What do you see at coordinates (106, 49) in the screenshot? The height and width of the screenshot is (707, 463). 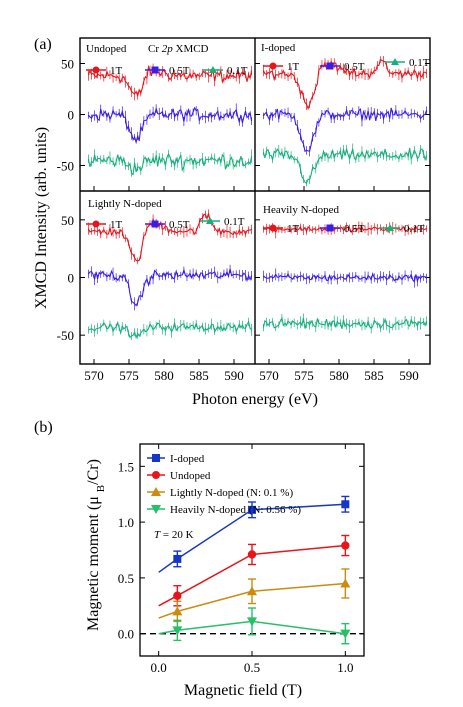 I see `panel-title-undoped: Undoped` at bounding box center [106, 49].